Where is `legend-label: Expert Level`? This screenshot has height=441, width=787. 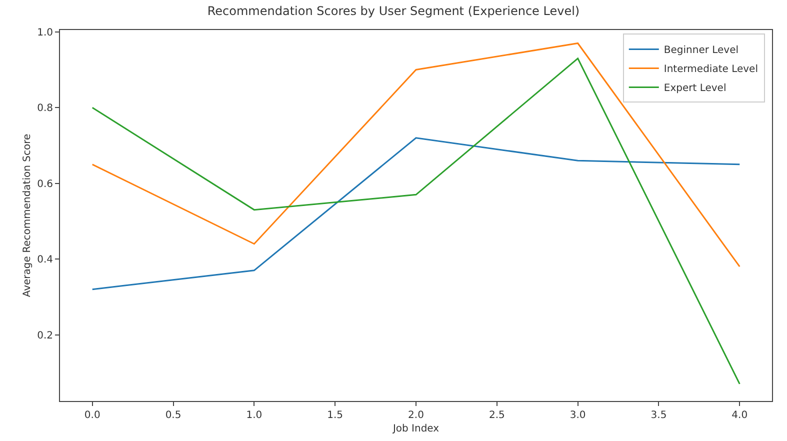 legend-label: Expert Level is located at coordinates (695, 88).